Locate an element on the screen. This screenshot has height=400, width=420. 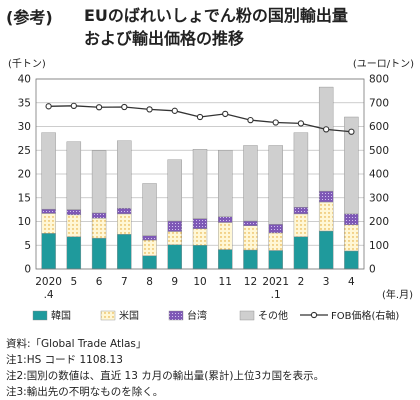
right-tick-label: 100 is located at coordinates (379, 246).